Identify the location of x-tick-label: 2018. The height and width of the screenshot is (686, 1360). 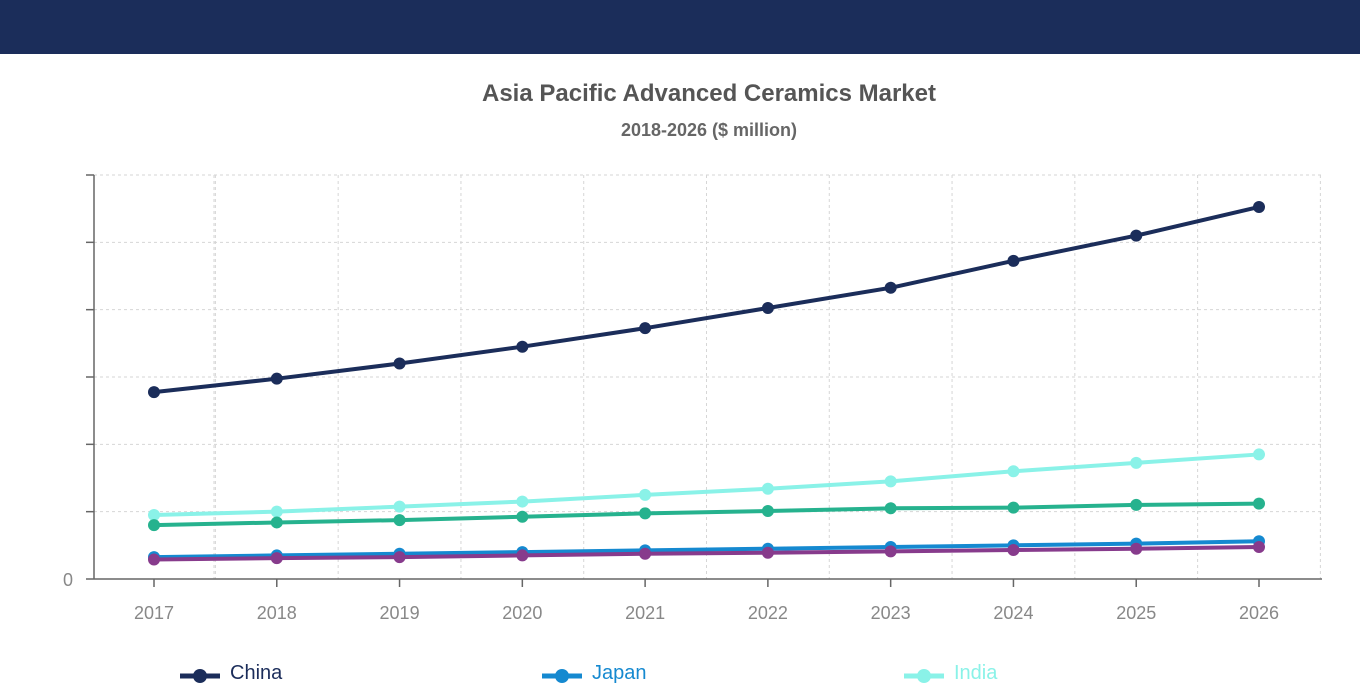
(277, 613).